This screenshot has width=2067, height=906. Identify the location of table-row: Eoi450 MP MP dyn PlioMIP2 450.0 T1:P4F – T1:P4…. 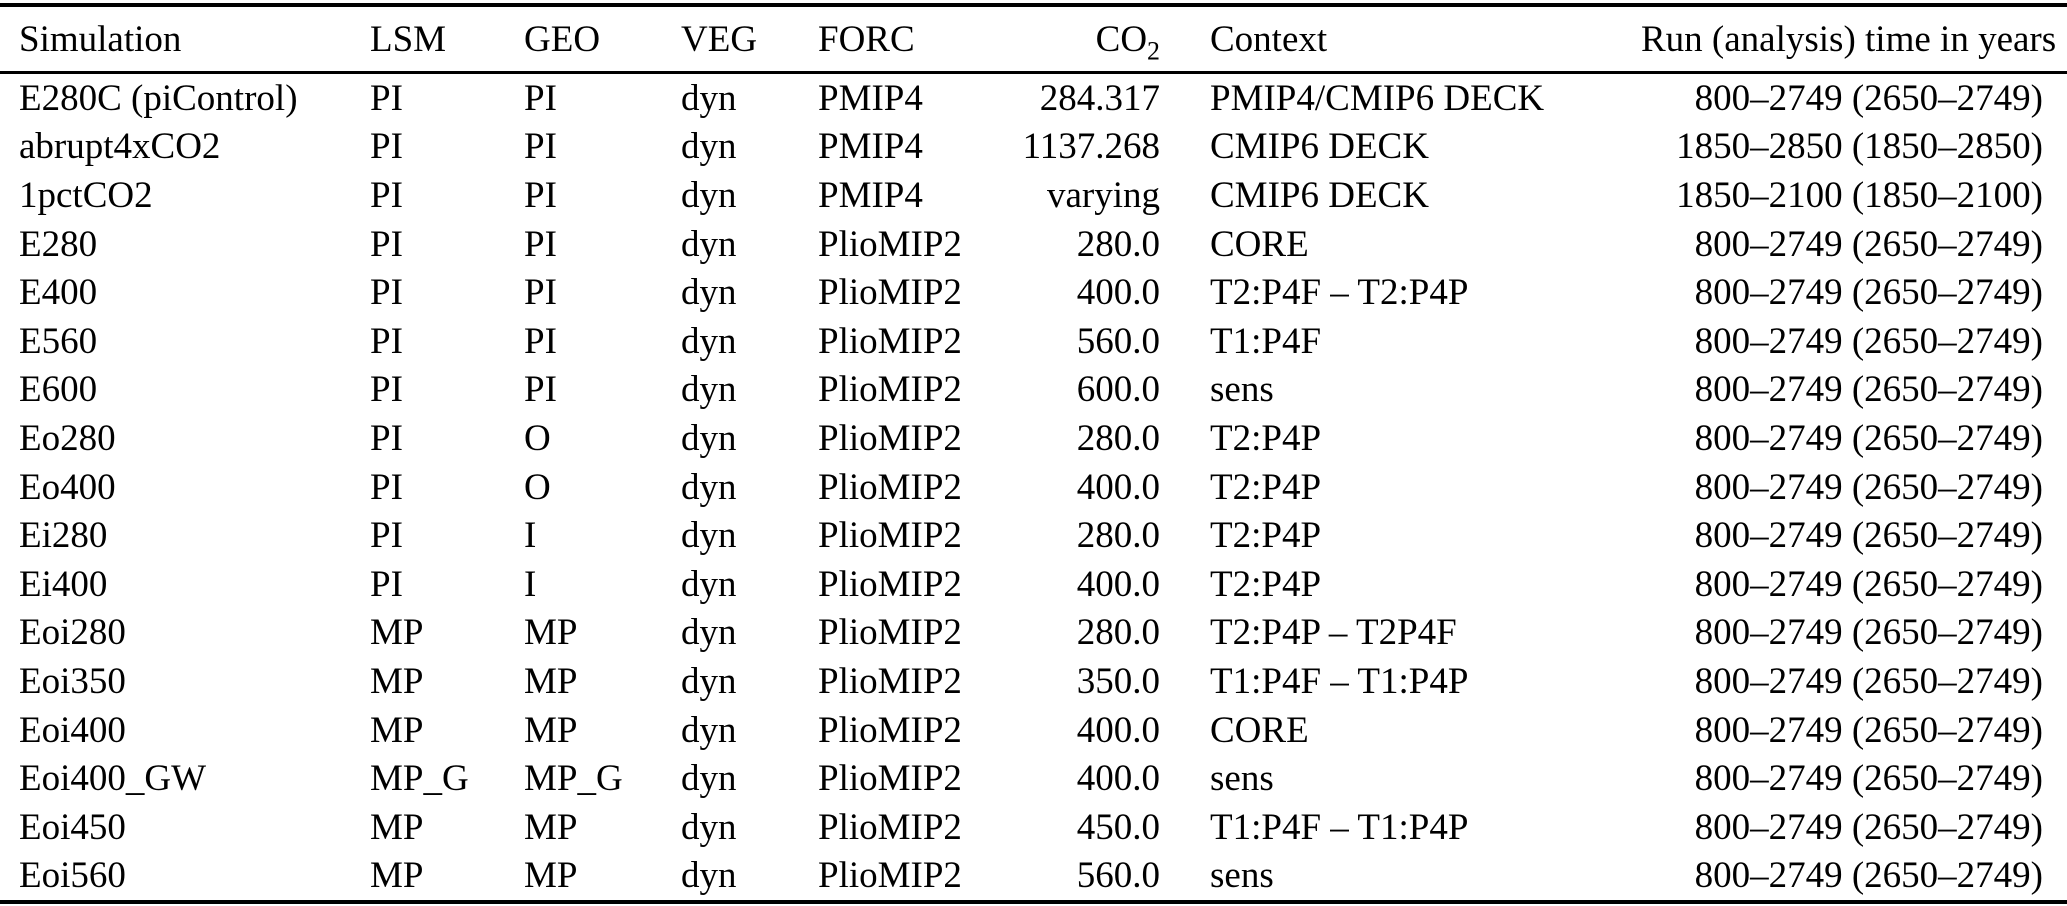
(1033, 827).